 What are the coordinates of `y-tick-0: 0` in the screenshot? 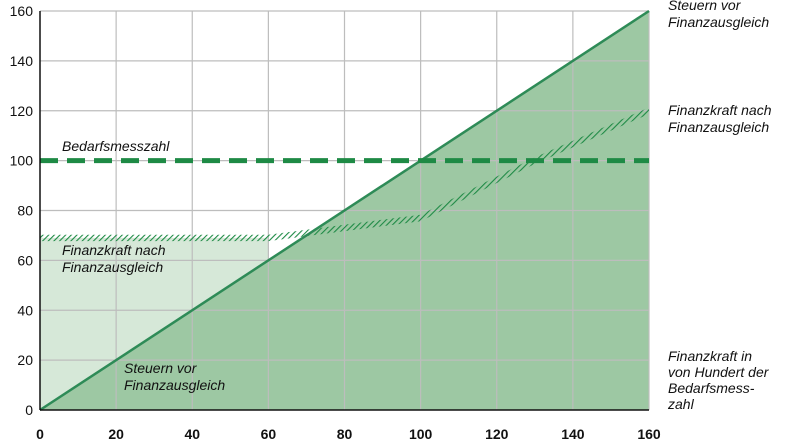 It's located at (29, 410).